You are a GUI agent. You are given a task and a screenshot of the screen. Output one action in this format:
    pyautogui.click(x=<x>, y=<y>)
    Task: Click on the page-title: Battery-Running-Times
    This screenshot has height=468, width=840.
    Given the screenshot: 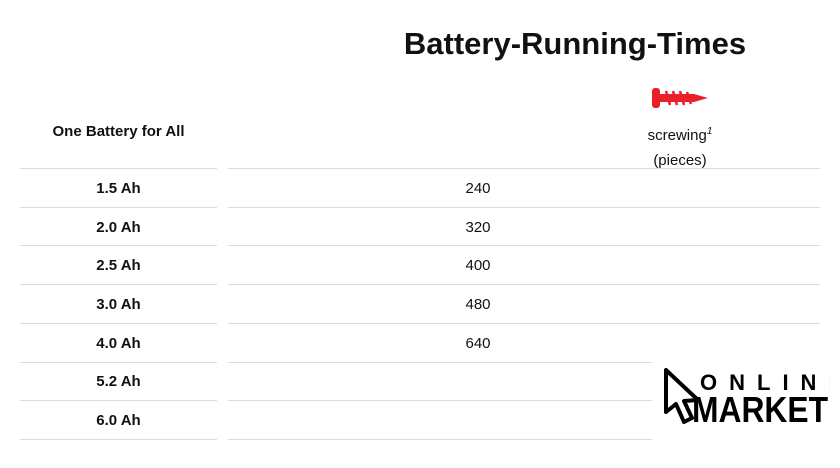 What is the action you would take?
    pyautogui.click(x=575, y=43)
    